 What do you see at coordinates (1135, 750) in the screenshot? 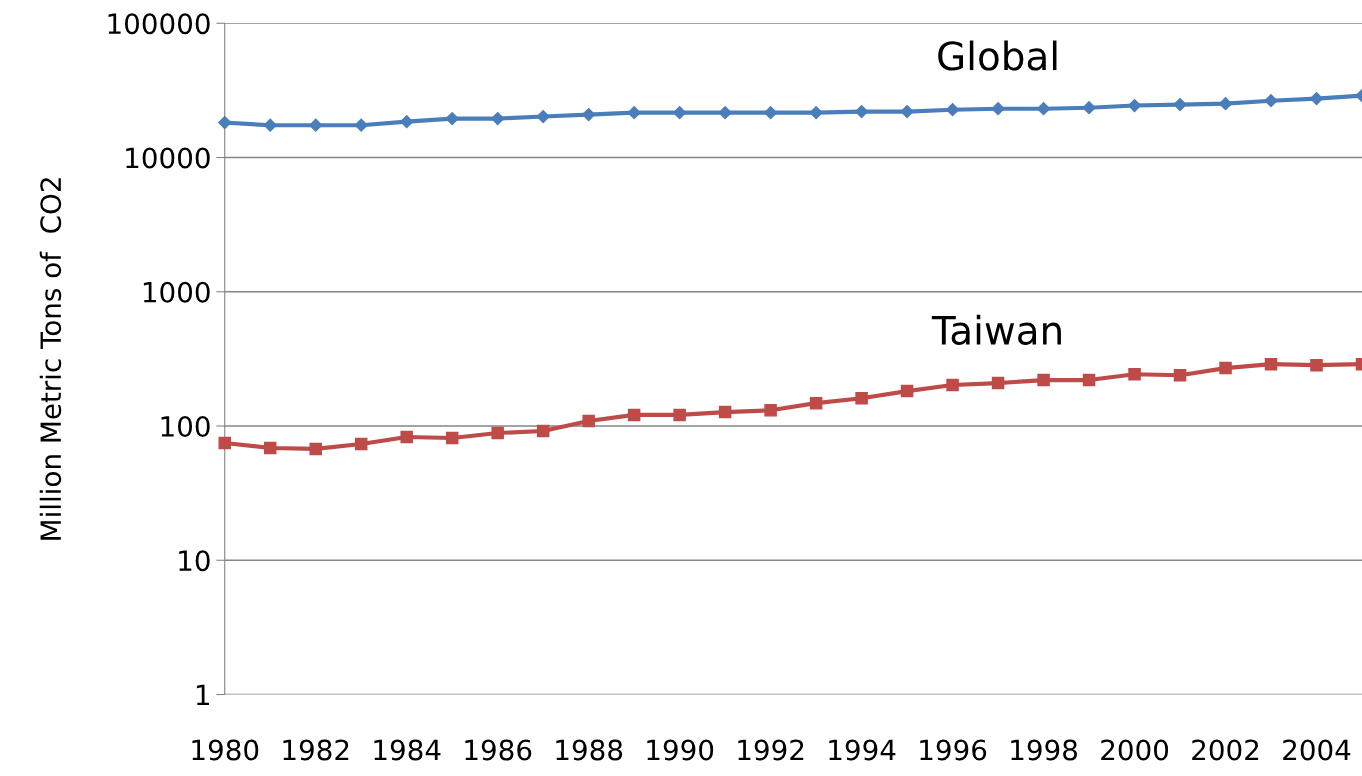
I see `x-tick-label: 2000` at bounding box center [1135, 750].